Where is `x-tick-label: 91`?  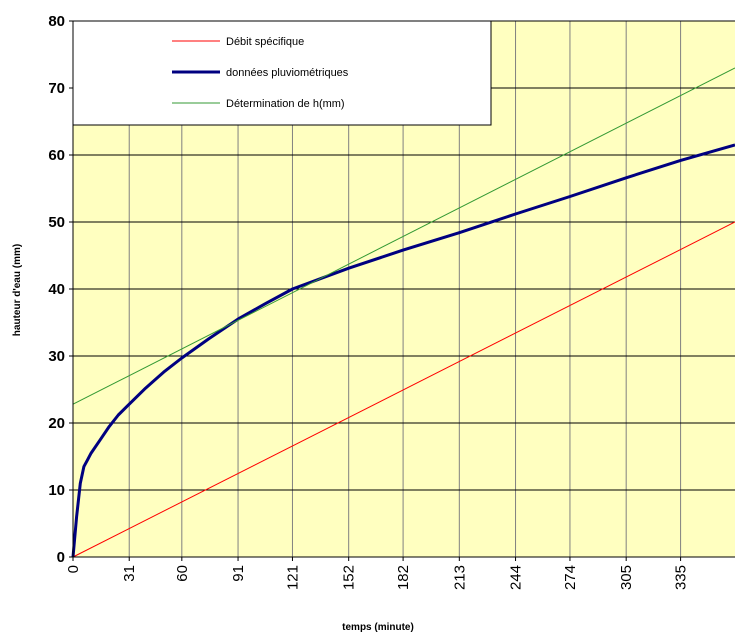 x-tick-label: 91 is located at coordinates (238, 573).